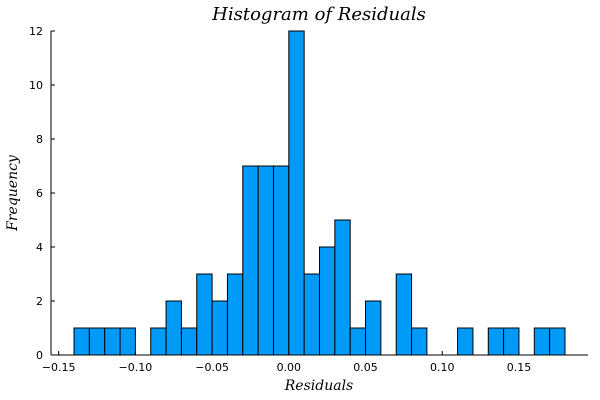 This screenshot has width=600, height=400. Describe the element at coordinates (39, 139) in the screenshot. I see `y-tick-label: 8` at that location.